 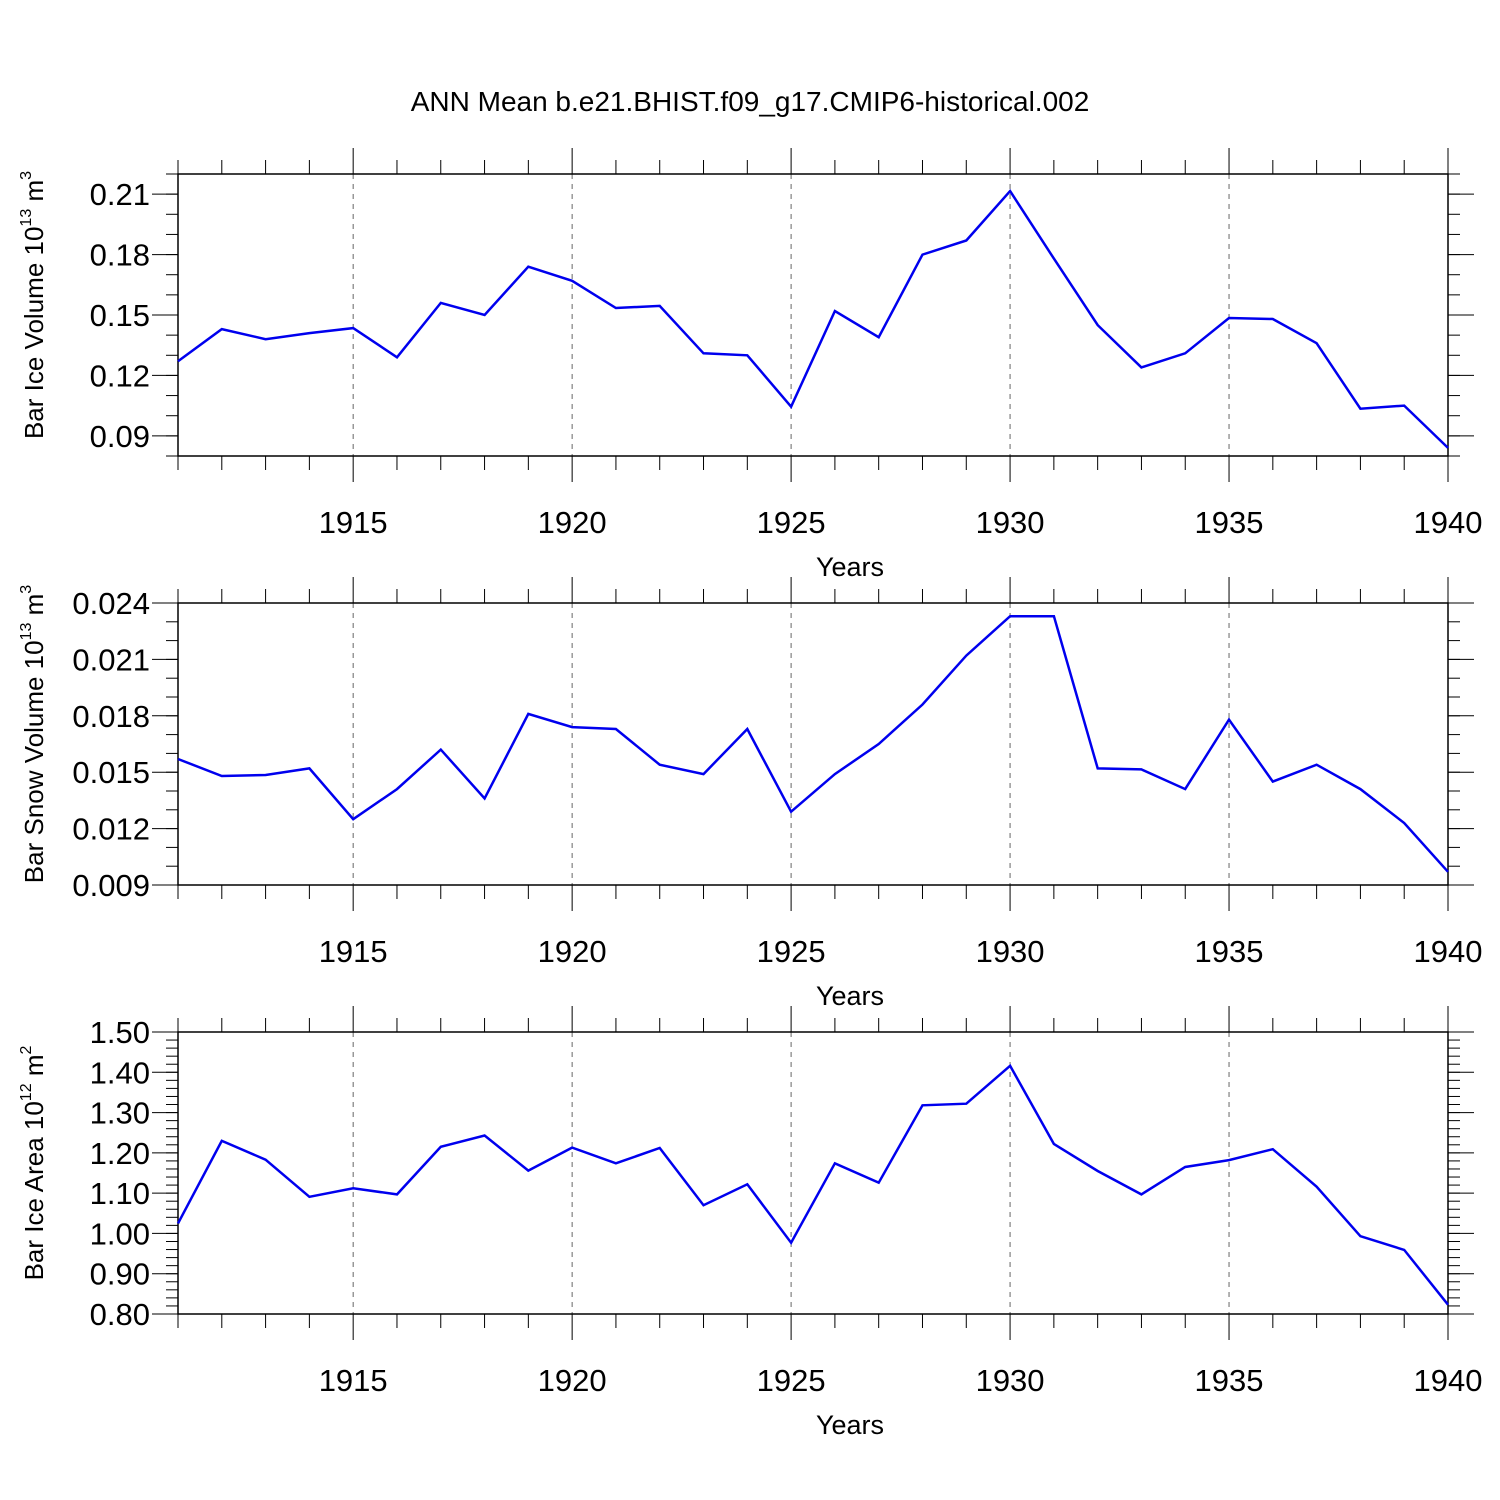 I want to click on y-axis-label-text: Bar Ice Area 10, so click(x=34, y=1190).